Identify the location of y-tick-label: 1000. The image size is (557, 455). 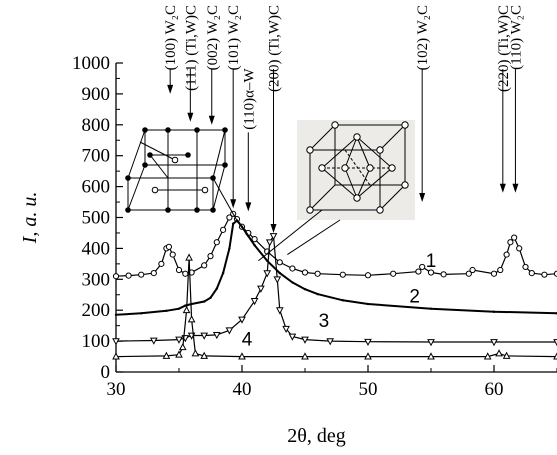
(91, 63).